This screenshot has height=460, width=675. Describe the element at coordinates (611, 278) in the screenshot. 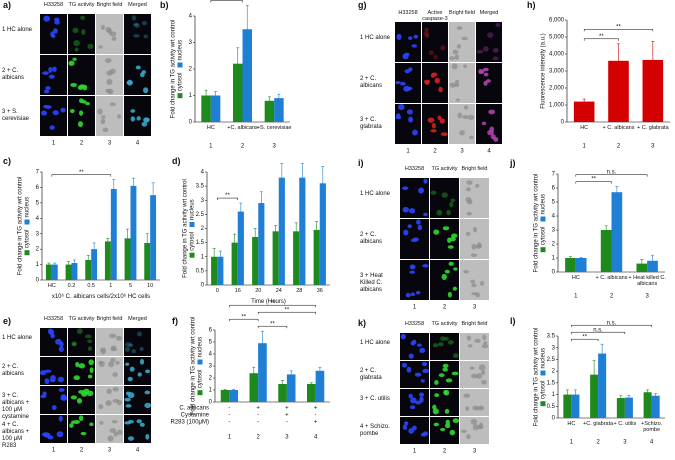

I see `x-tick-label: + C. albicans` at that location.